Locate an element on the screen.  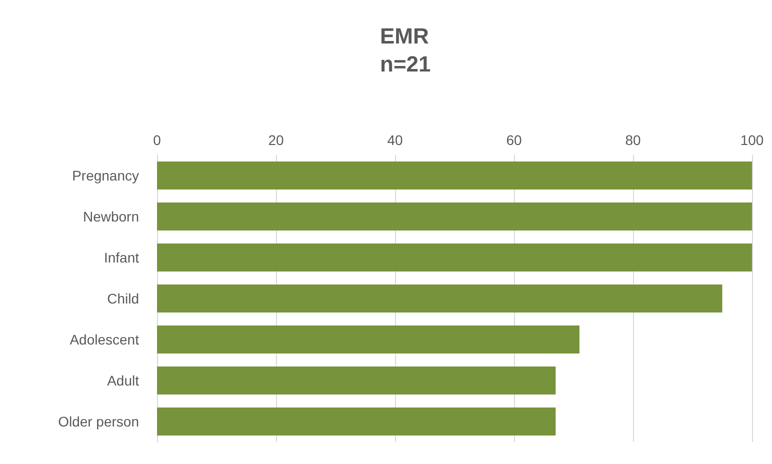
x-tick-label: 80 is located at coordinates (633, 140).